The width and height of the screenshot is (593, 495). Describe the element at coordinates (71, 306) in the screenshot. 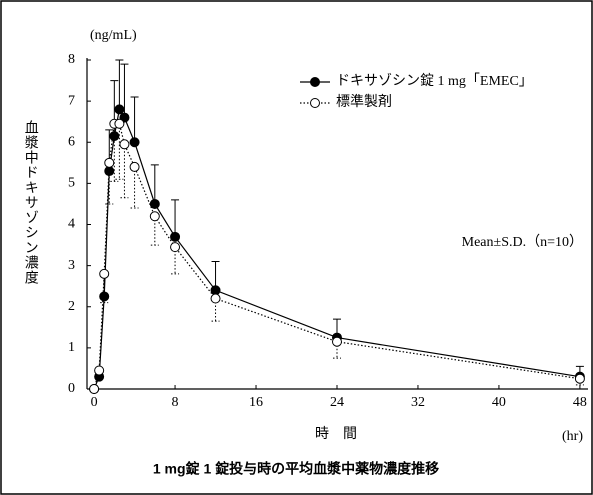

I see `y-tick-label: 2` at that location.